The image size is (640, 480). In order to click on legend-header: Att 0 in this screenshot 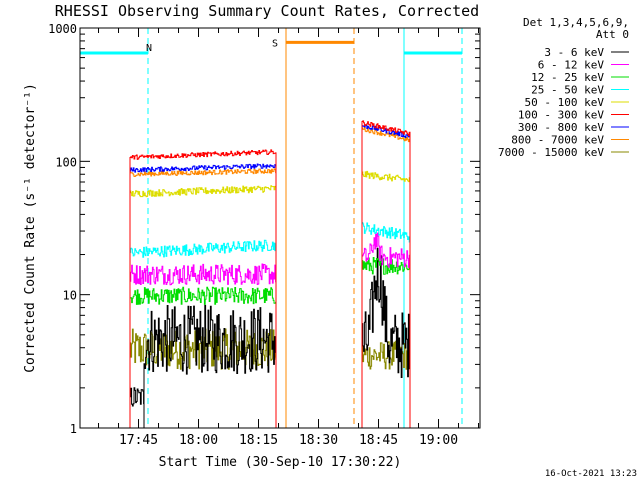, I will do `click(612, 34)`.